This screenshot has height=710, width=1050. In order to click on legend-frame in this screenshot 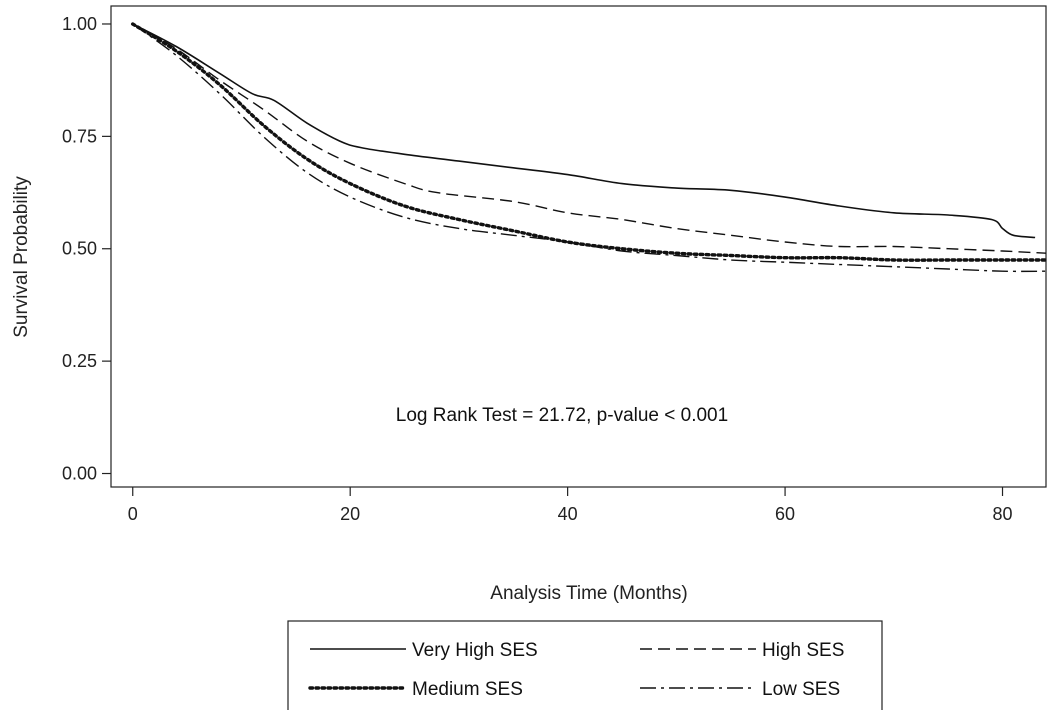, I will do `click(585, 665)`.